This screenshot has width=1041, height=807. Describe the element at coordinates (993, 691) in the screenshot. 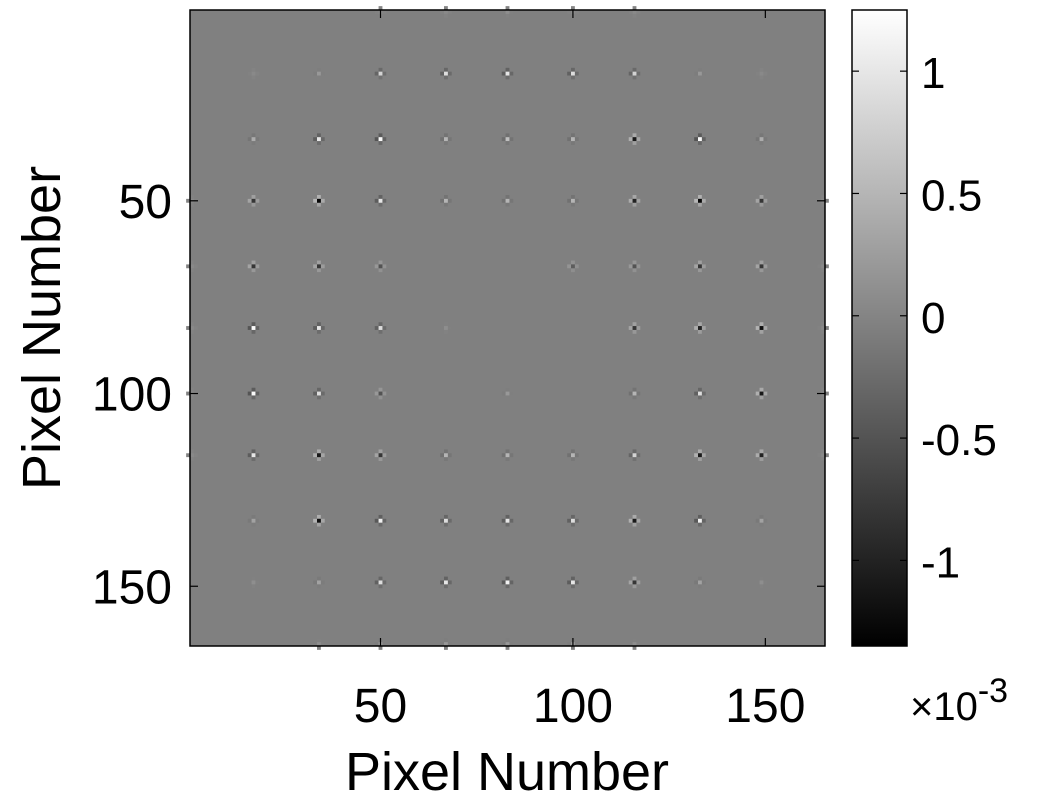

I see `colorbar-exponent-power: -3` at that location.